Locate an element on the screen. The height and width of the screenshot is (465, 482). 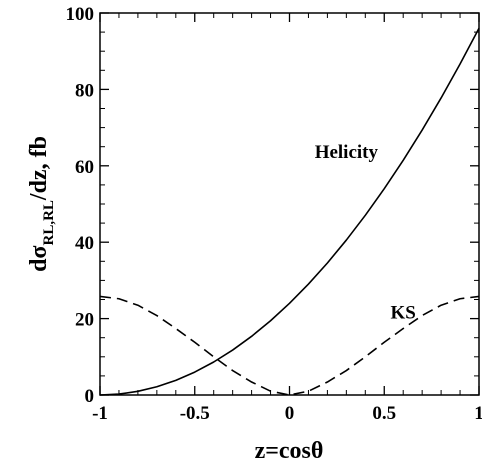
y-axis-title: dσRL,RL/dz, fb is located at coordinates (41, 204).